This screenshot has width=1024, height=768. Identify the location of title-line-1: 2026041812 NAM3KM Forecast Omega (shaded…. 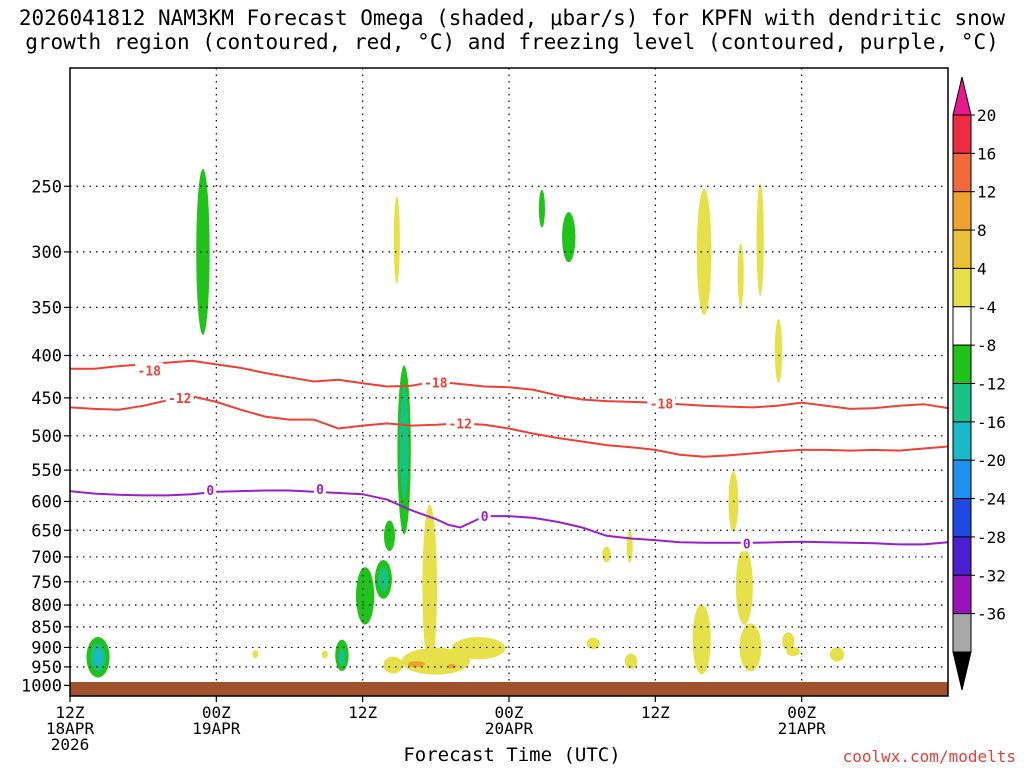
(512, 18).